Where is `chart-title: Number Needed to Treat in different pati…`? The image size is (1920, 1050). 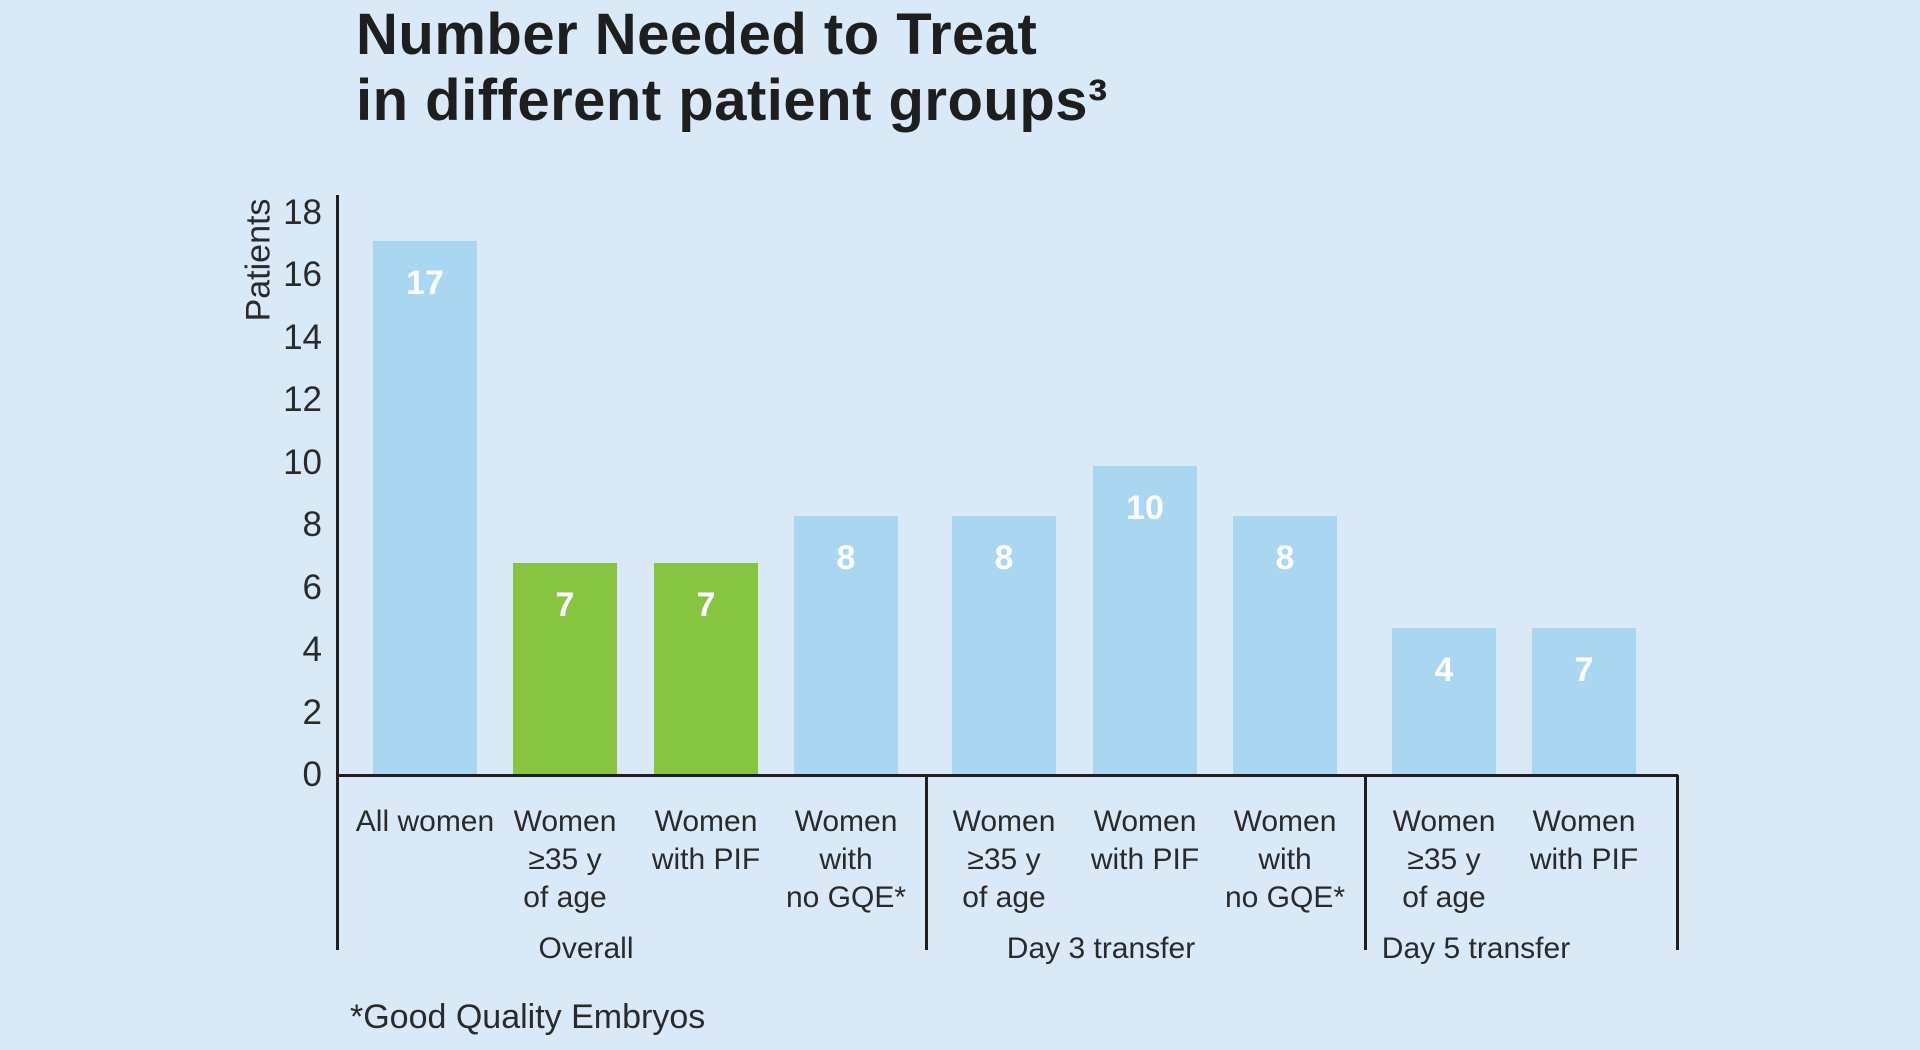
chart-title: Number Needed to Treat in different pati… is located at coordinates (732, 68).